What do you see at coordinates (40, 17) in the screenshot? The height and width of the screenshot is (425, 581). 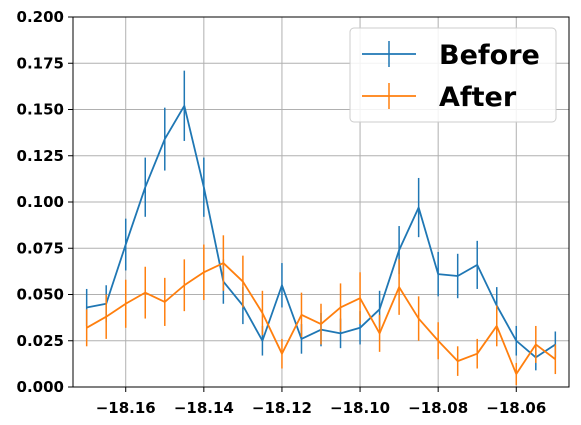 I see `y-tick-label: 0.200` at bounding box center [40, 17].